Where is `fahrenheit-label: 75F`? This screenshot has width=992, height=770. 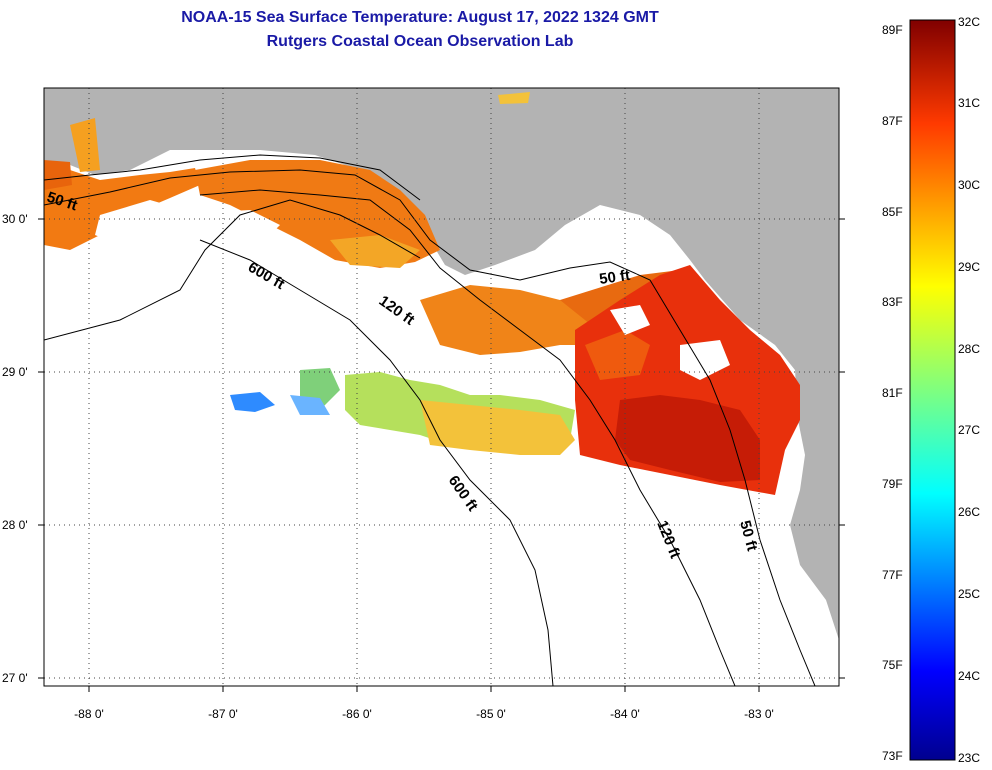 fahrenheit-label: 75F is located at coordinates (892, 665).